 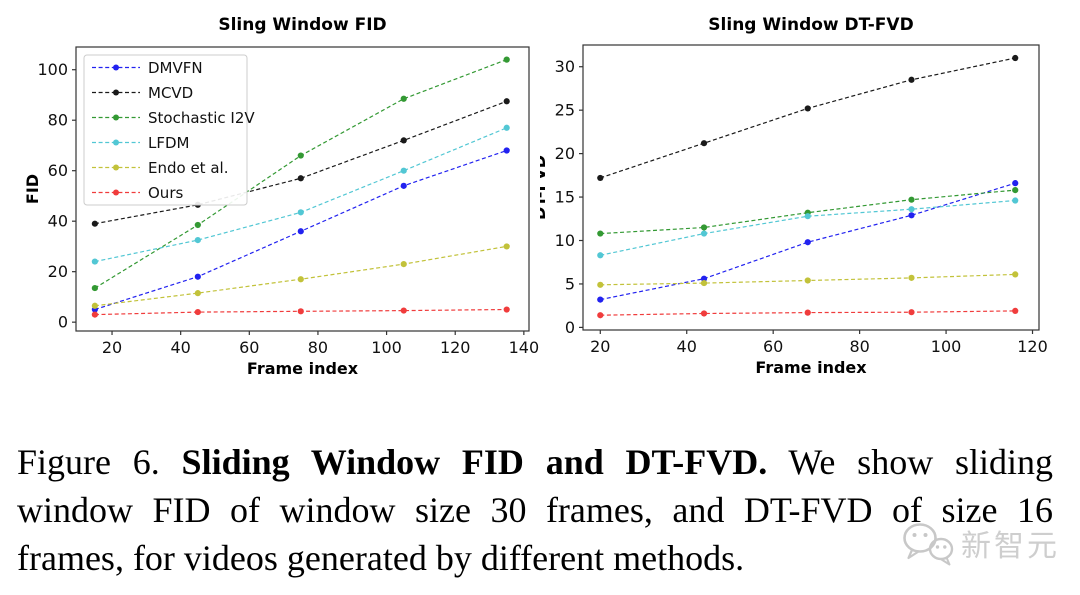 I want to click on legend-label: Ours, so click(x=165, y=193).